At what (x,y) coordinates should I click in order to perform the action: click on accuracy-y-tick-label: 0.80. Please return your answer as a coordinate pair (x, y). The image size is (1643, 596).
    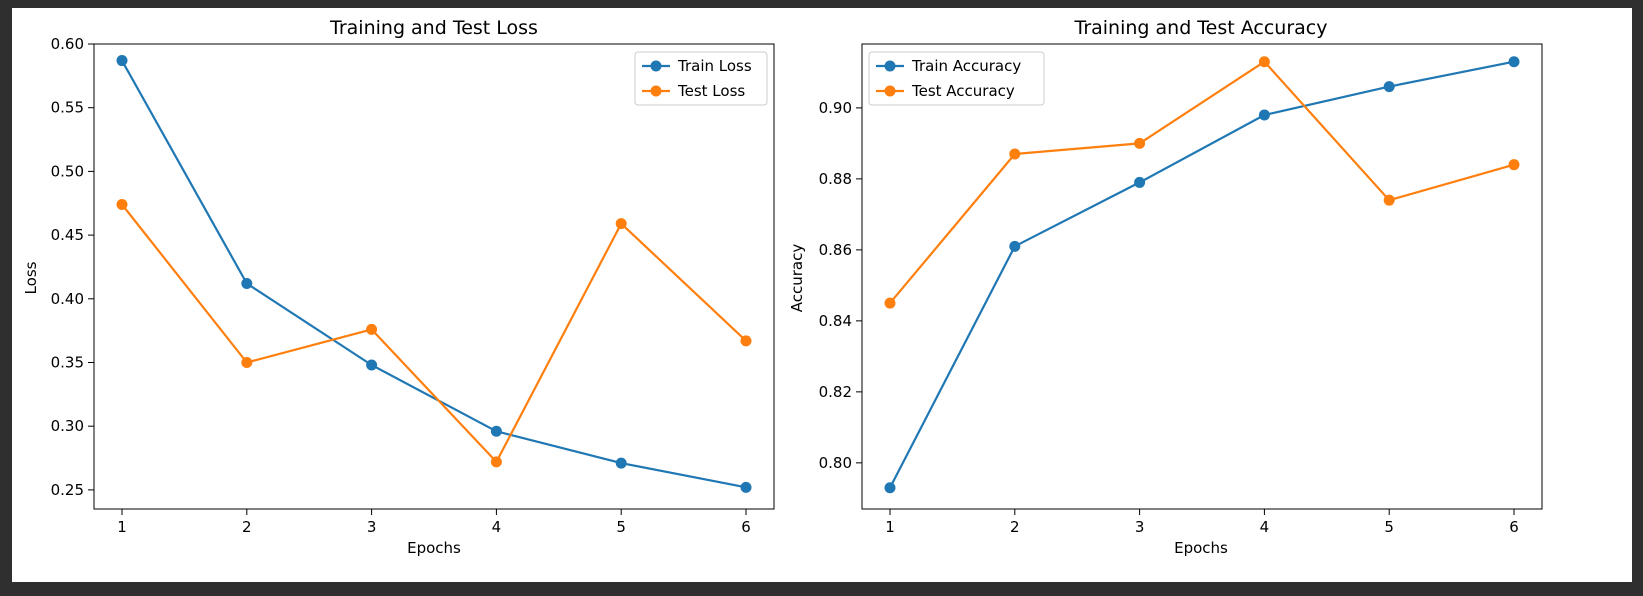
    Looking at the image, I should click on (835, 463).